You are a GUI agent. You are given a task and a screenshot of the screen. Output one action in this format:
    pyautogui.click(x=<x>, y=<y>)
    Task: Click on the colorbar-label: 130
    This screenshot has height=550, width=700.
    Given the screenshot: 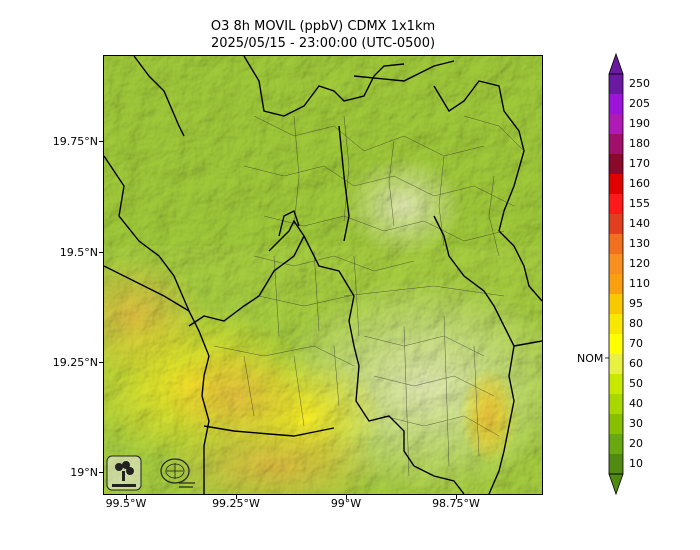 What is the action you would take?
    pyautogui.click(x=639, y=243)
    